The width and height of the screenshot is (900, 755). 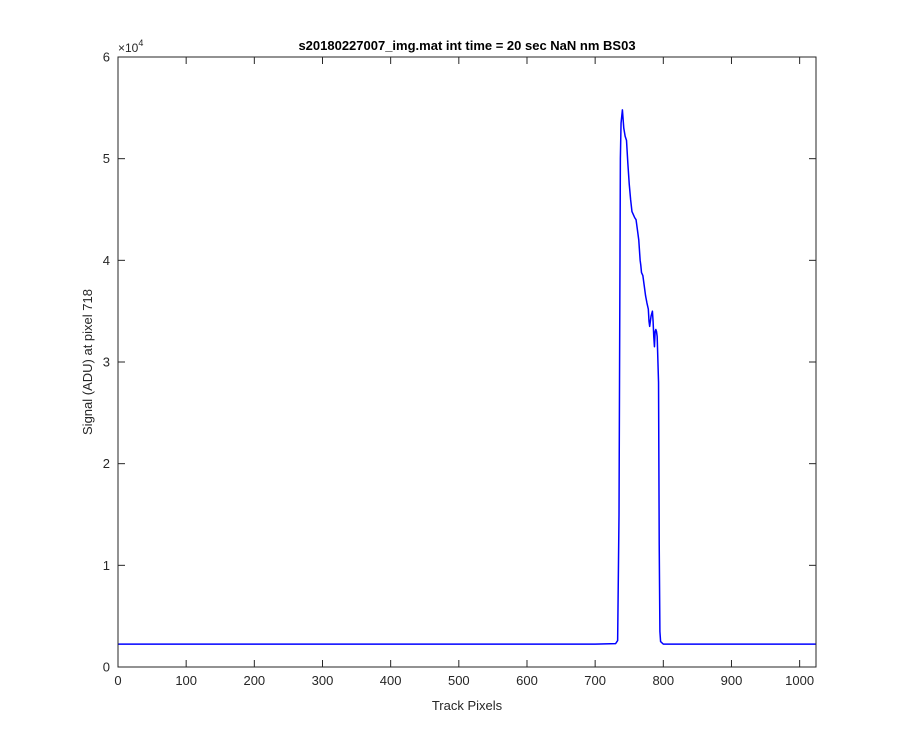 What do you see at coordinates (106, 565) in the screenshot?
I see `y-tick-label: 1` at bounding box center [106, 565].